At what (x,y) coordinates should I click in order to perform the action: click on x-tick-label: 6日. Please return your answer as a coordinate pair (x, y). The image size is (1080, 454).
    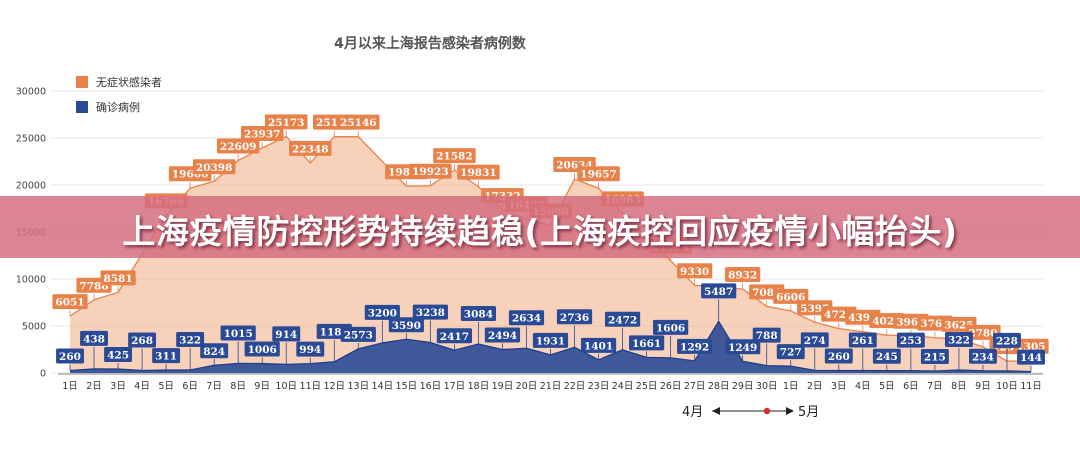
    Looking at the image, I should click on (190, 386).